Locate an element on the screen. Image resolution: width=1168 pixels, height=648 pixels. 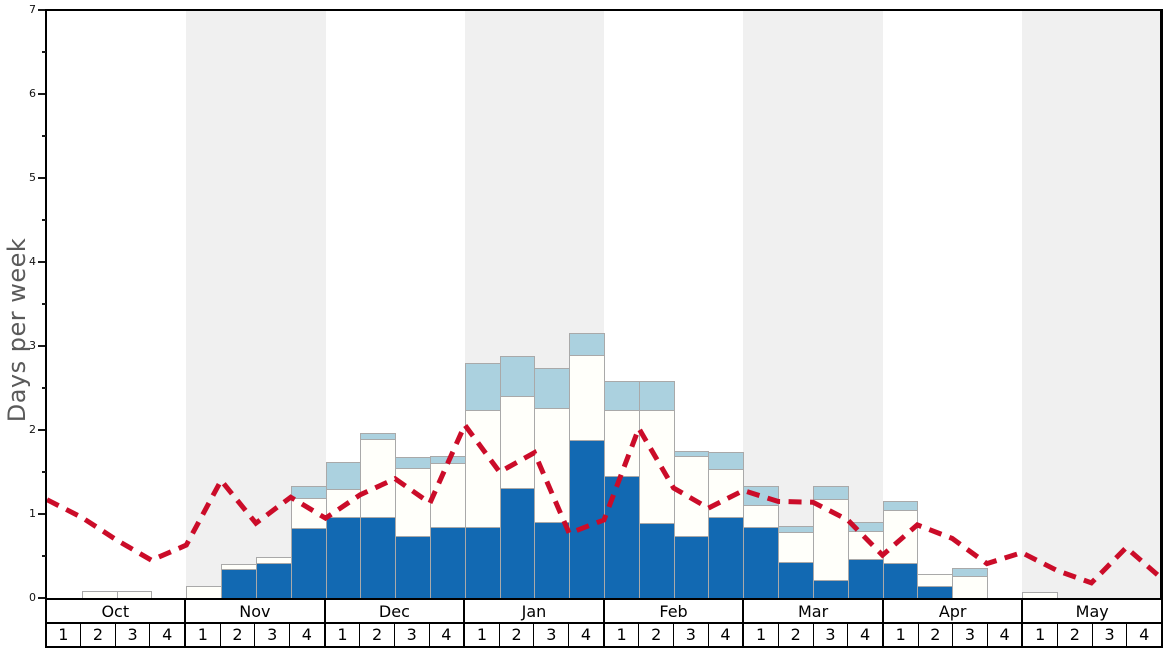
week-cell-Dec-1: 1 is located at coordinates (341, 635).